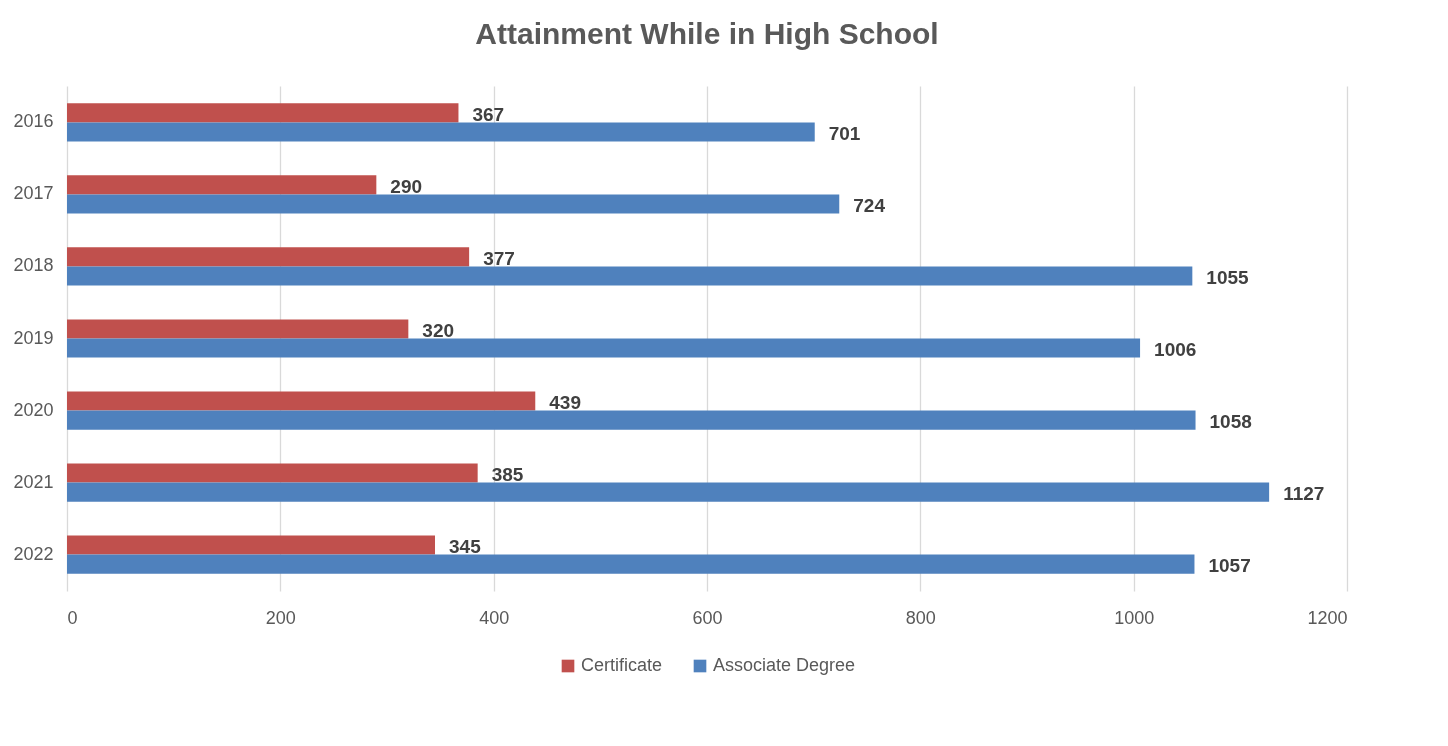 The height and width of the screenshot is (746, 1448). Describe the element at coordinates (1327, 617) in the screenshot. I see `x-tick-label: 1200` at that location.